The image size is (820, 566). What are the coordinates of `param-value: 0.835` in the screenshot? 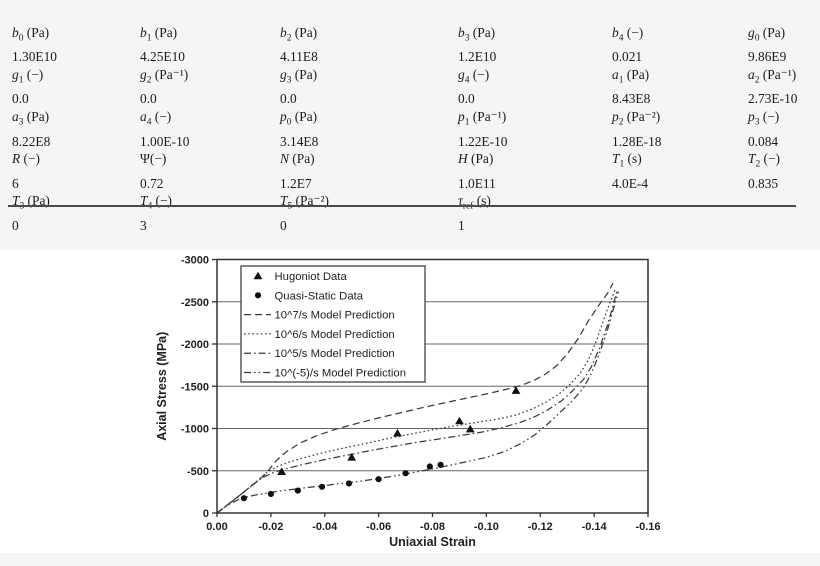 It's located at (763, 183).